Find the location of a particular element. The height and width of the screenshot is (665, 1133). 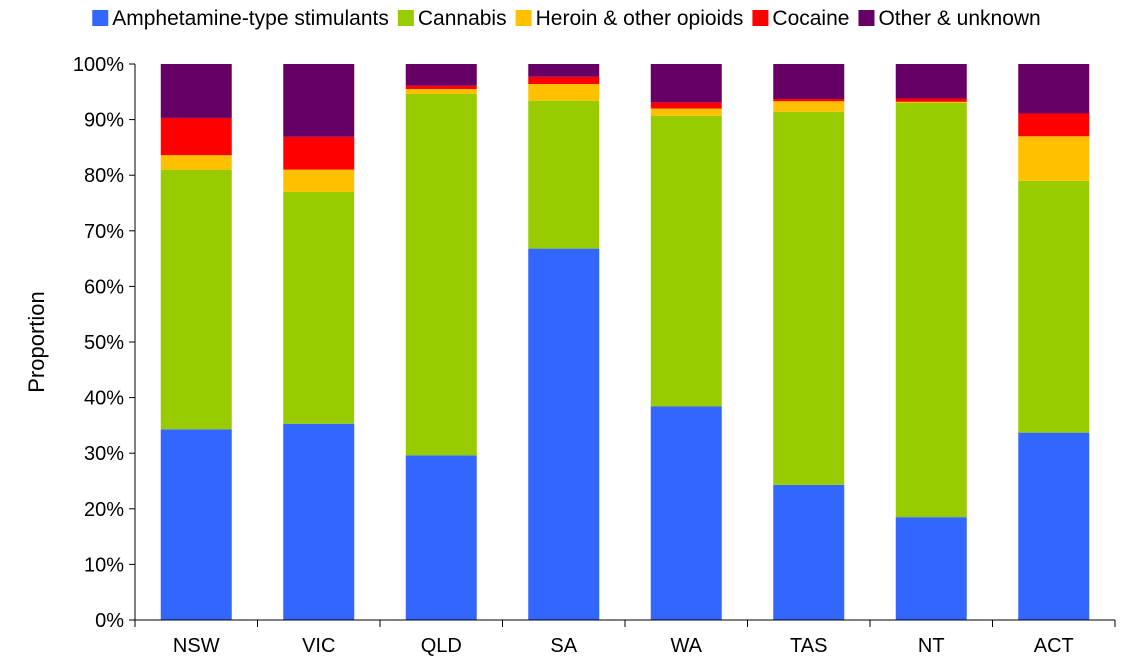

y-tick-label: 0% is located at coordinates (109, 621).